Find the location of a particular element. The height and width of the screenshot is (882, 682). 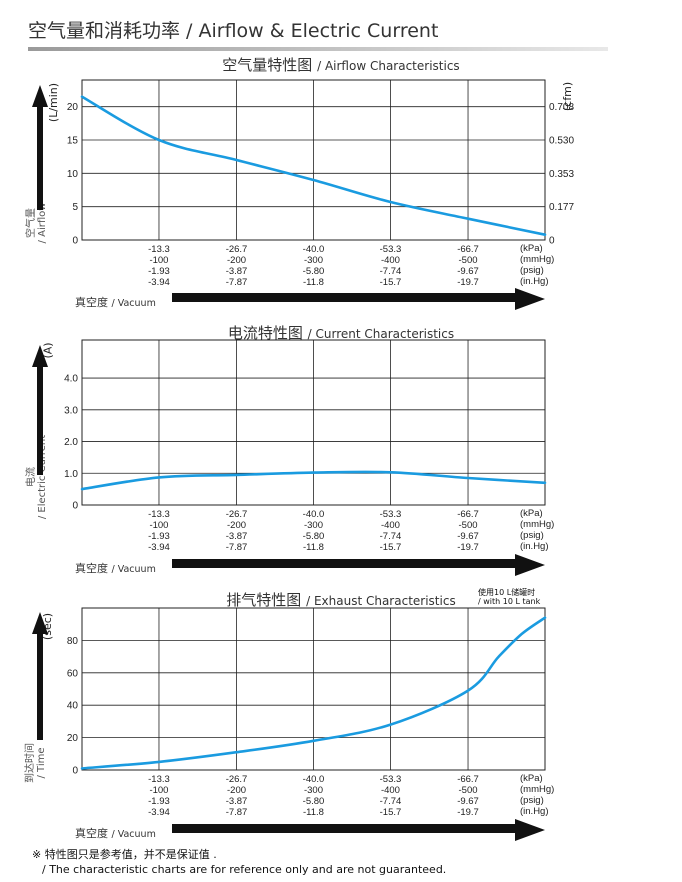

exhaust-xtick-r1-4: -500 is located at coordinates (468, 790).